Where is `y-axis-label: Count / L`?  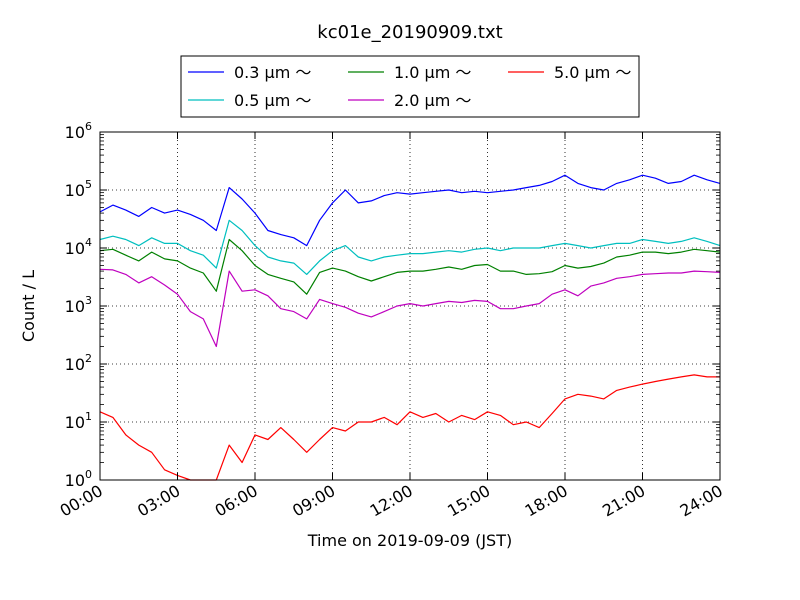
y-axis-label: Count / L is located at coordinates (28, 306).